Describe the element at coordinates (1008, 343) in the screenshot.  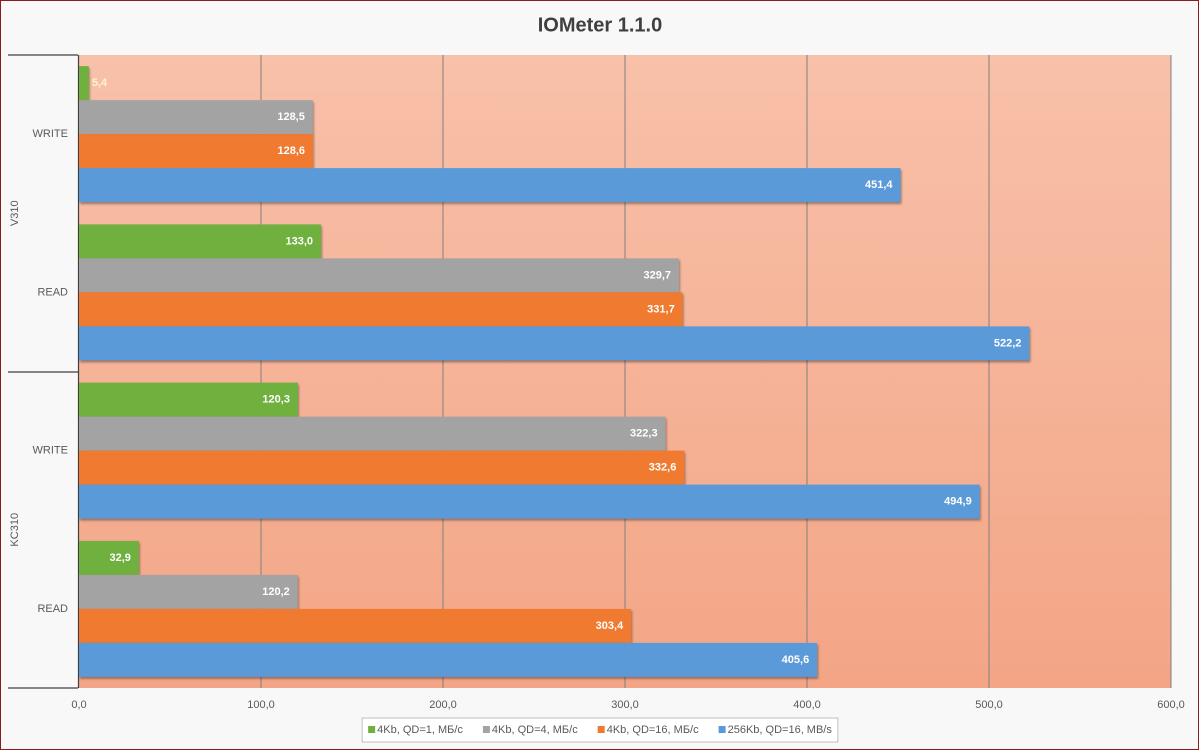
I see `value-label: 522,2` at that location.